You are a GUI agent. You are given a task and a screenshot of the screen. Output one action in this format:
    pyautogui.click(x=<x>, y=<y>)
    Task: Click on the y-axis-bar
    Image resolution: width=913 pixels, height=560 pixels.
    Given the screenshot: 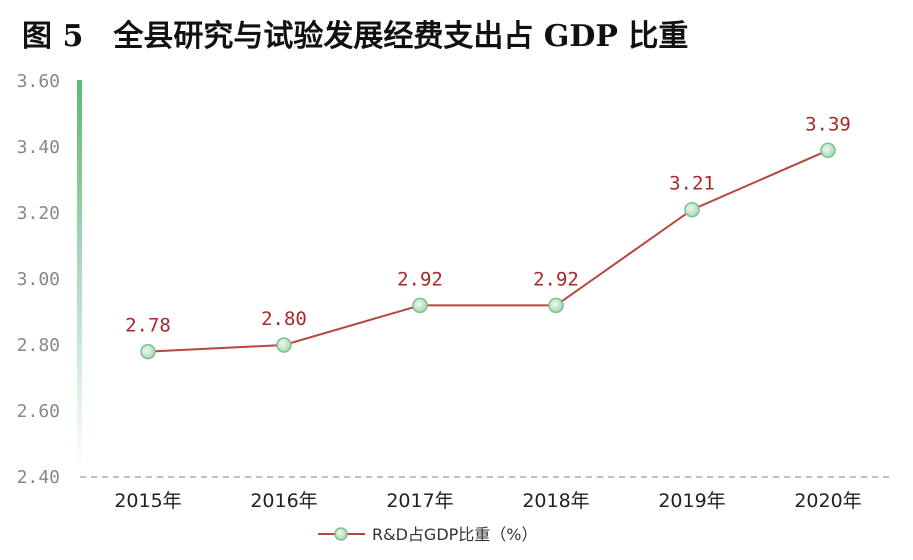 What is the action you would take?
    pyautogui.click(x=79, y=275)
    